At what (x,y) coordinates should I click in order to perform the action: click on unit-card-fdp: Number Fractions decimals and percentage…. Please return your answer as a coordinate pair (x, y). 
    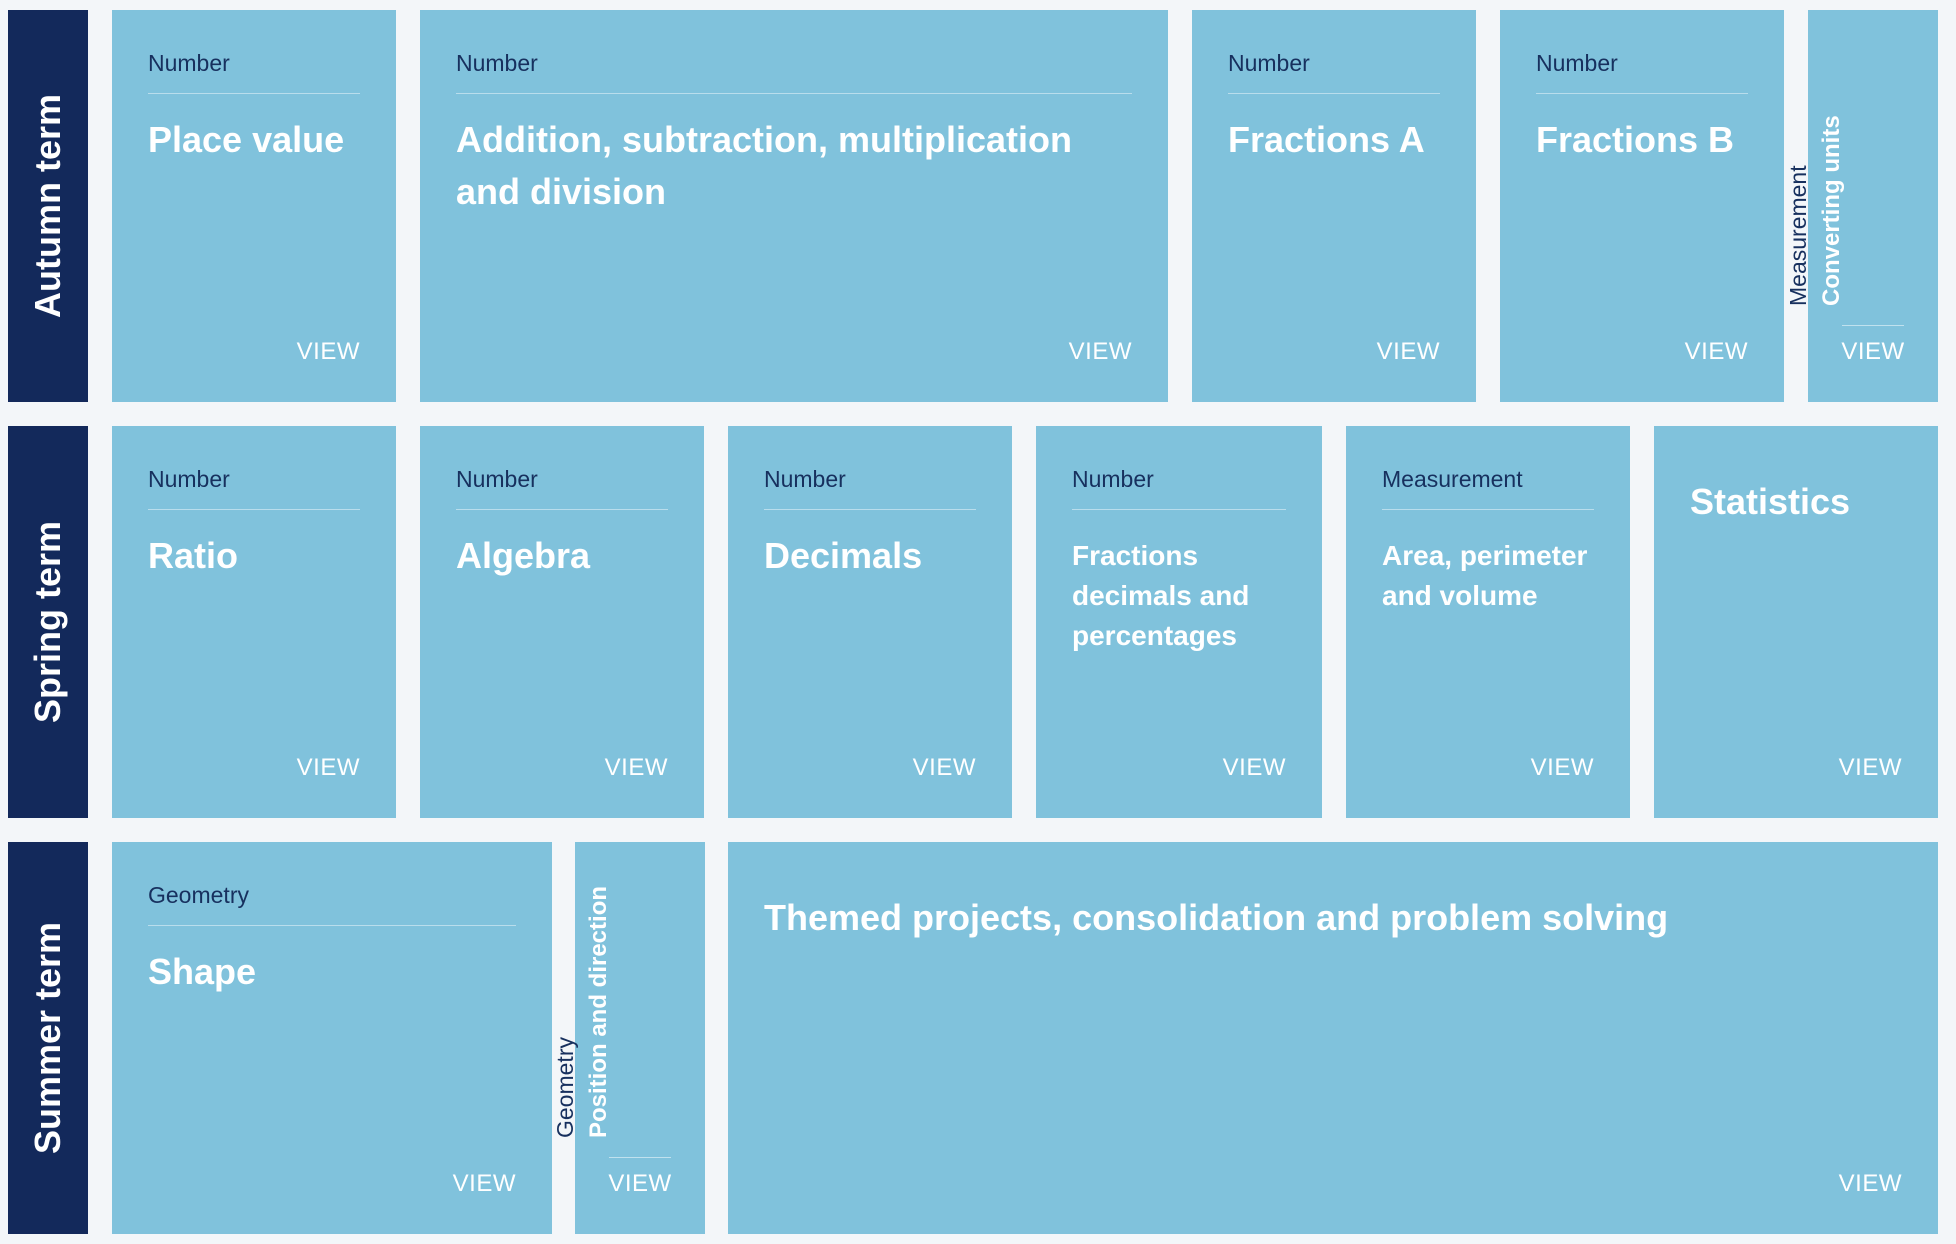
    Looking at the image, I should click on (1179, 622).